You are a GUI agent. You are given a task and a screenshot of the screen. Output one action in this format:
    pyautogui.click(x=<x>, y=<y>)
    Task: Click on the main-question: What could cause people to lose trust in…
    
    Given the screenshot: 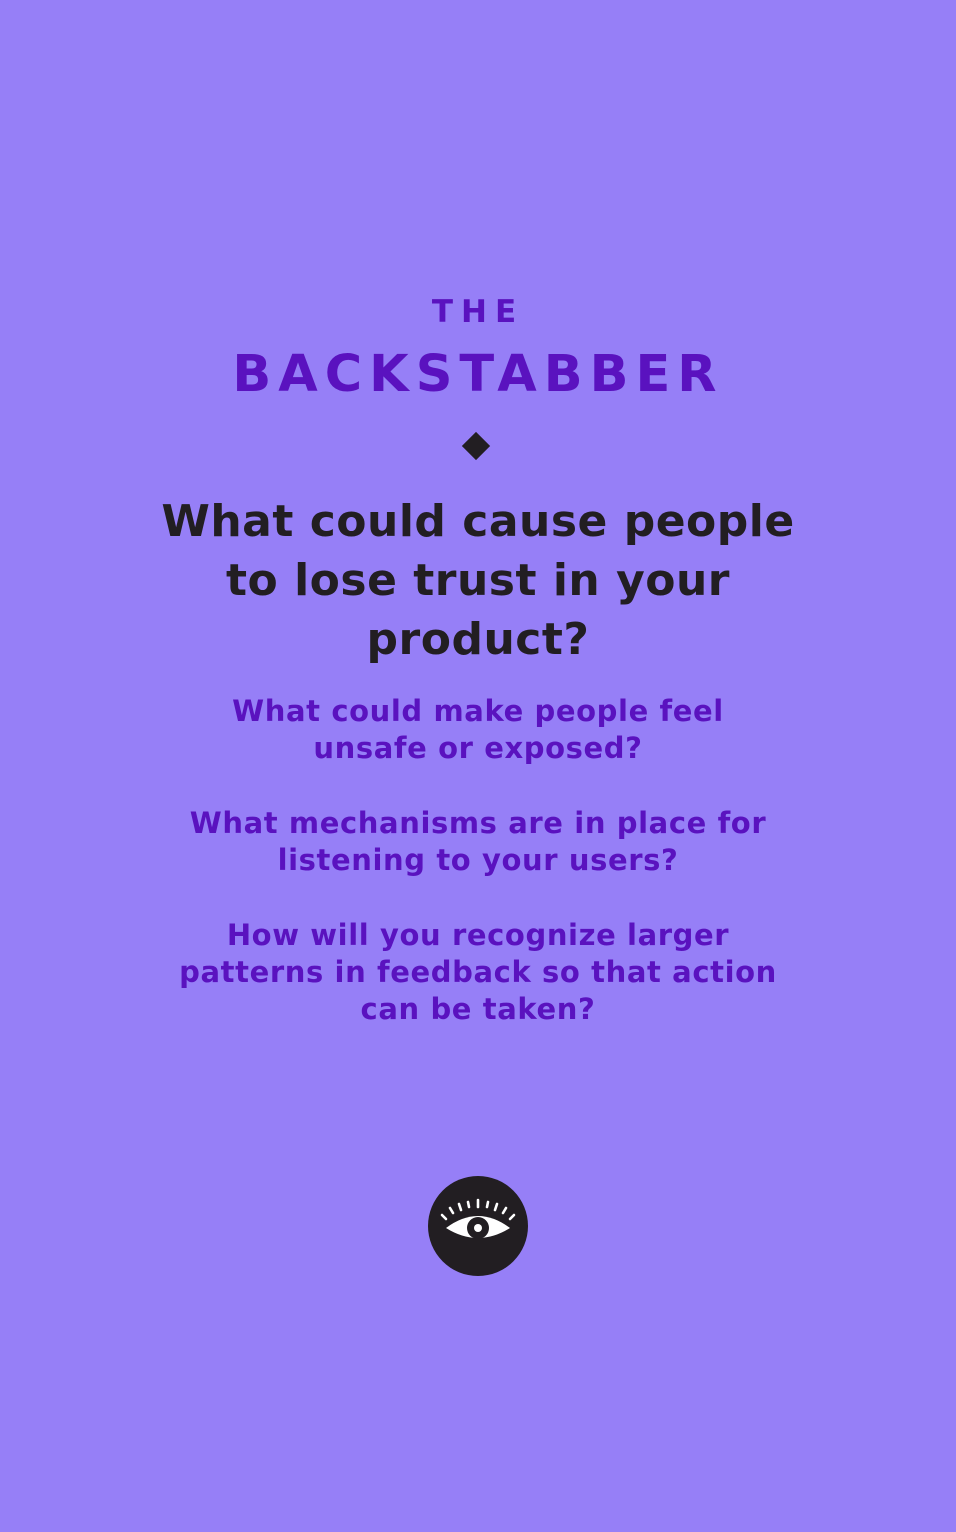 What is the action you would take?
    pyautogui.click(x=478, y=580)
    